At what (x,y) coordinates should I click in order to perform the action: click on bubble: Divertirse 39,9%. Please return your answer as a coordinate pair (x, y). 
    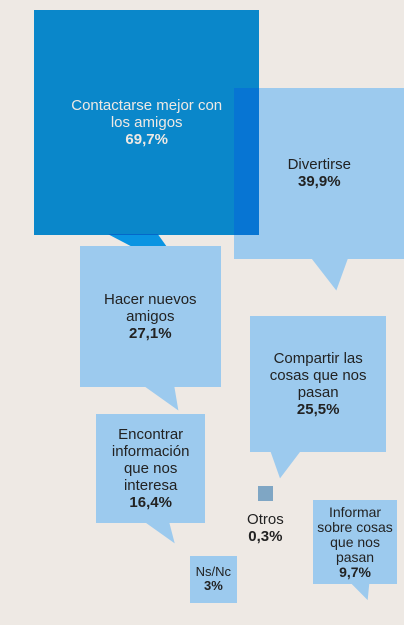
    Looking at the image, I should click on (319, 173).